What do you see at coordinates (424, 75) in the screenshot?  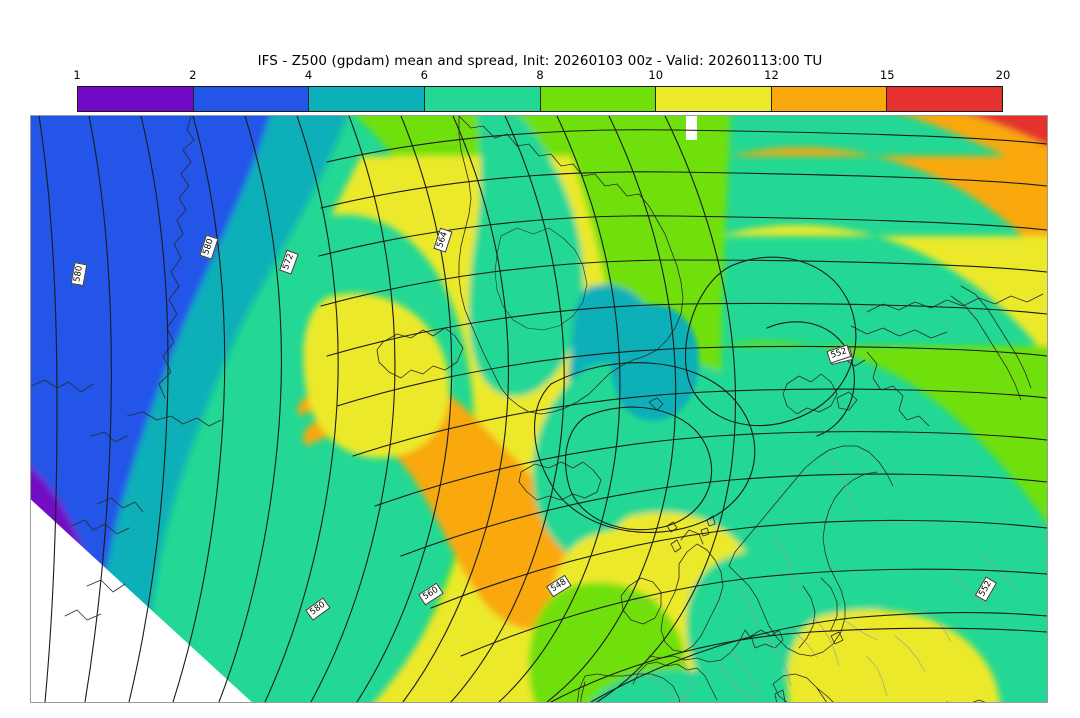 I see `colorbar-tick-6: 6` at bounding box center [424, 75].